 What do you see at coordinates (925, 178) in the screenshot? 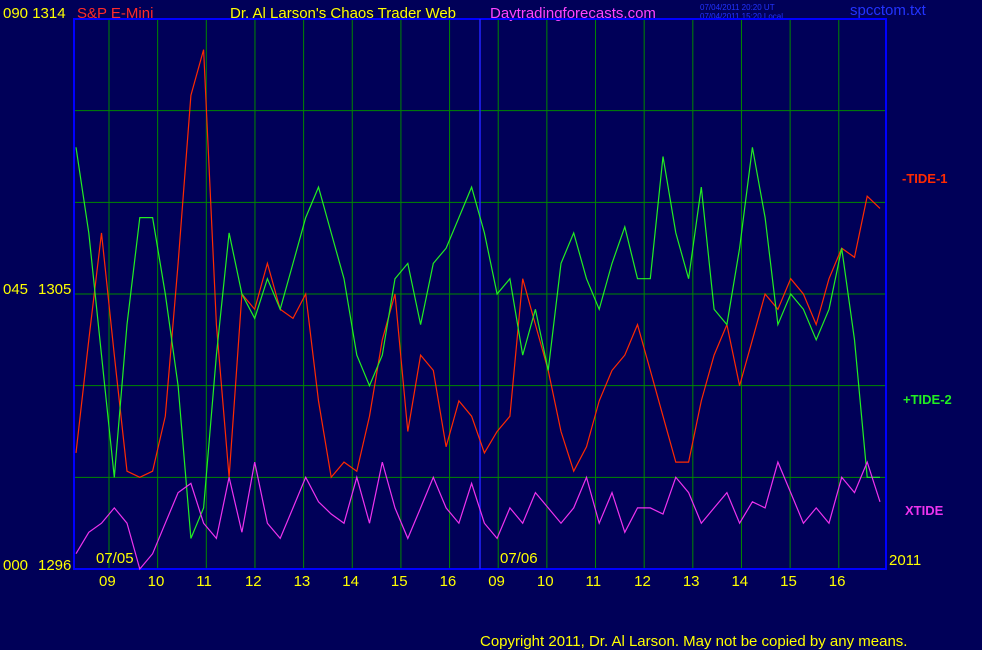
I see `legend-tide-minus-1: -TIDE-1` at bounding box center [925, 178].